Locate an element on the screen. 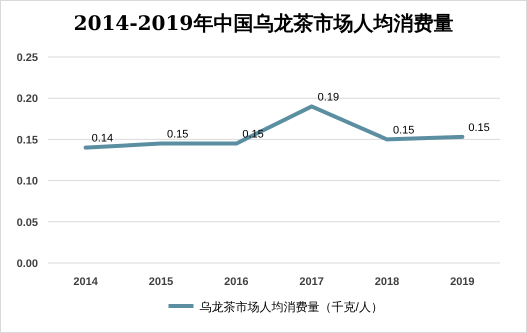  y-tick-label: 0.20 is located at coordinates (27, 99).